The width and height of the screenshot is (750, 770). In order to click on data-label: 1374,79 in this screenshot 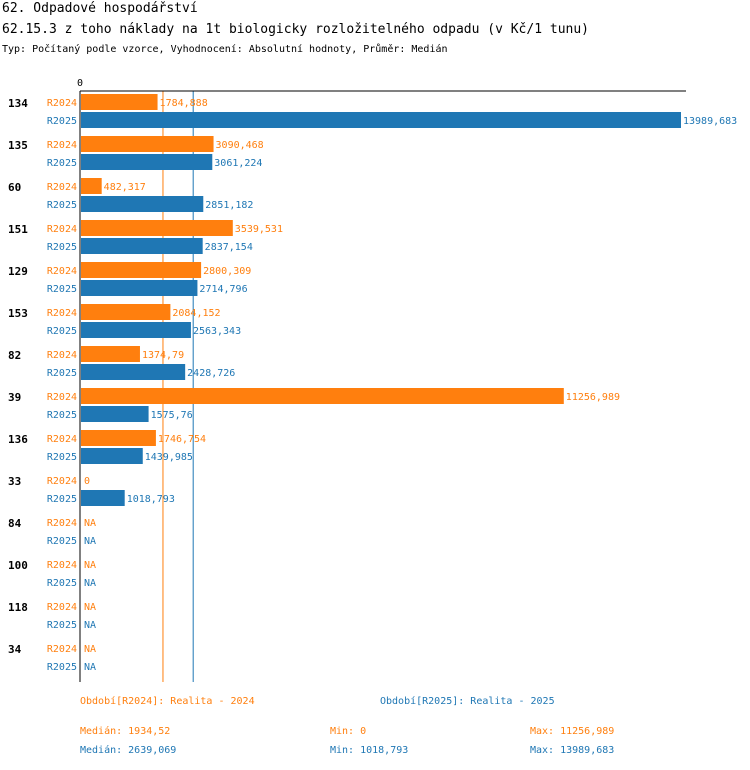, I will do `click(163, 355)`.